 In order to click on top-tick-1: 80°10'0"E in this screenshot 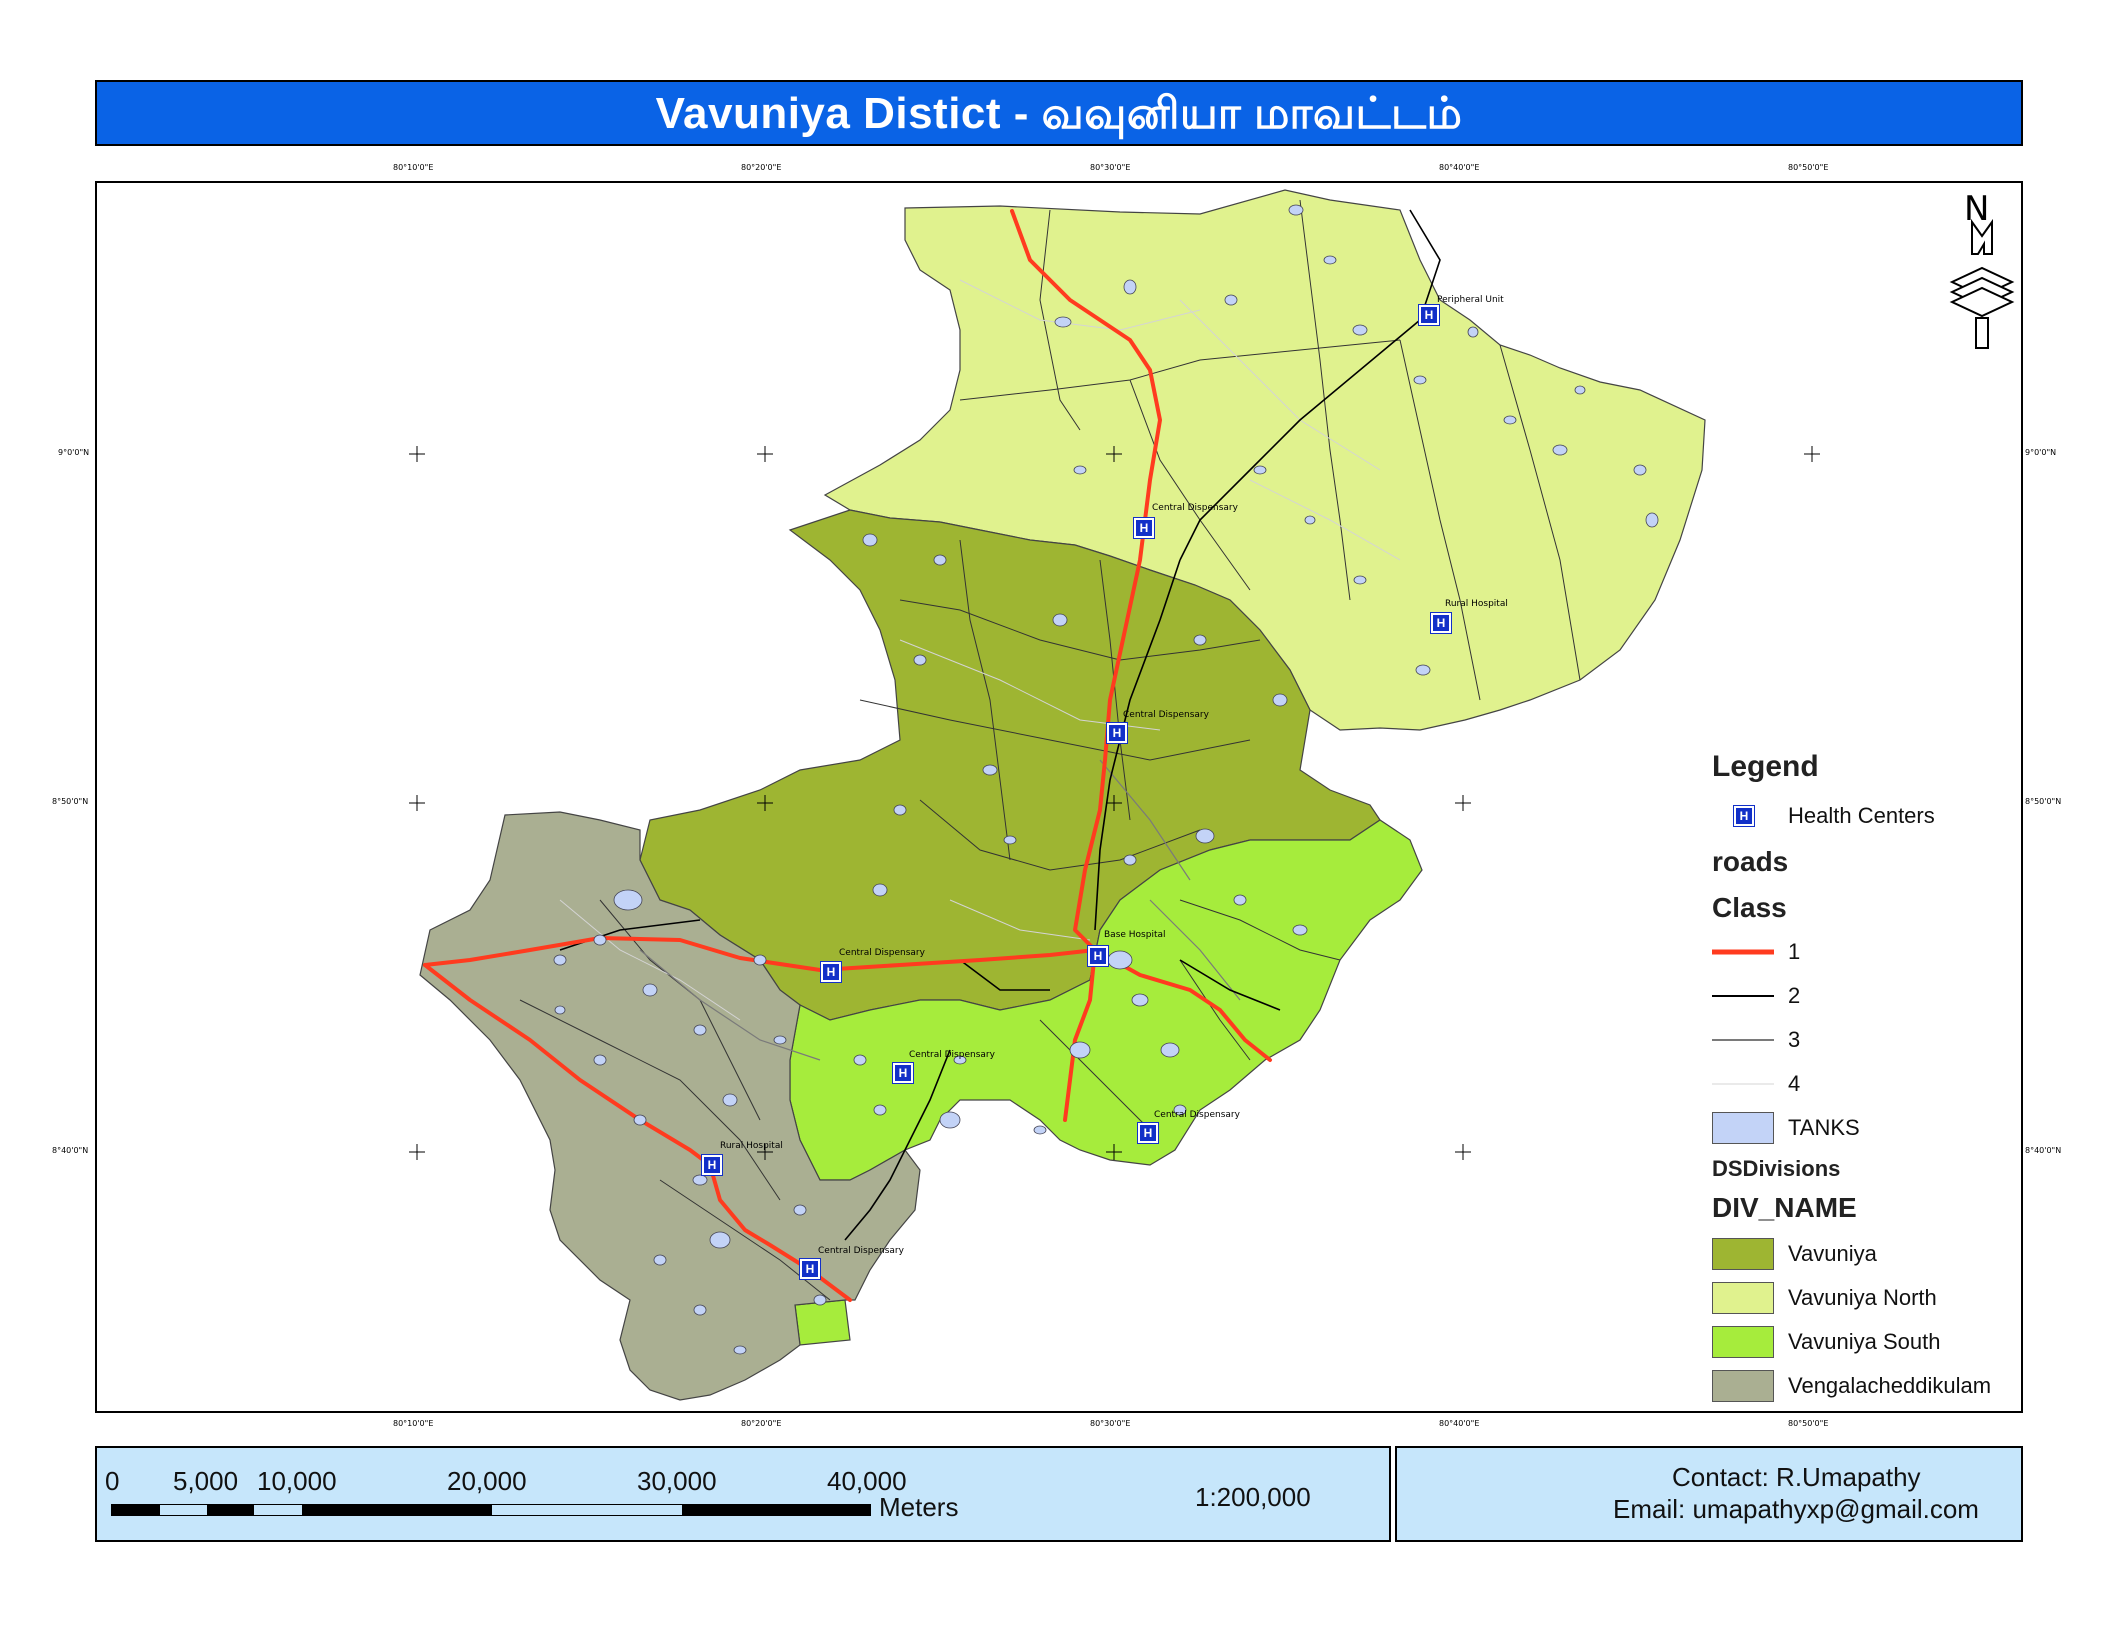, I will do `click(413, 167)`.